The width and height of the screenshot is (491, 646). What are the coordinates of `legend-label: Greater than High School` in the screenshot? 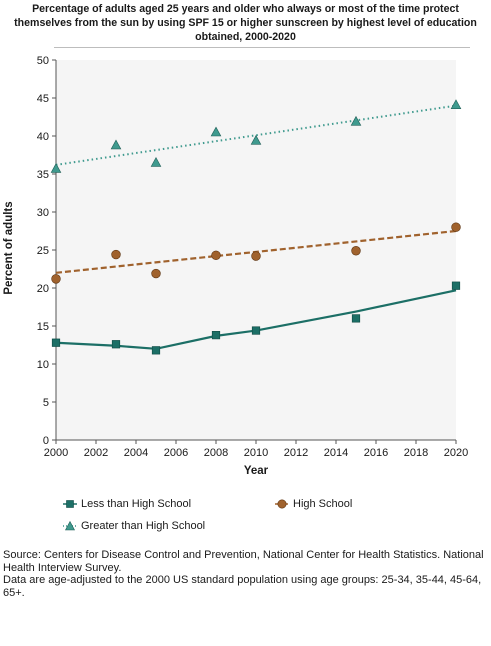 It's located at (143, 526).